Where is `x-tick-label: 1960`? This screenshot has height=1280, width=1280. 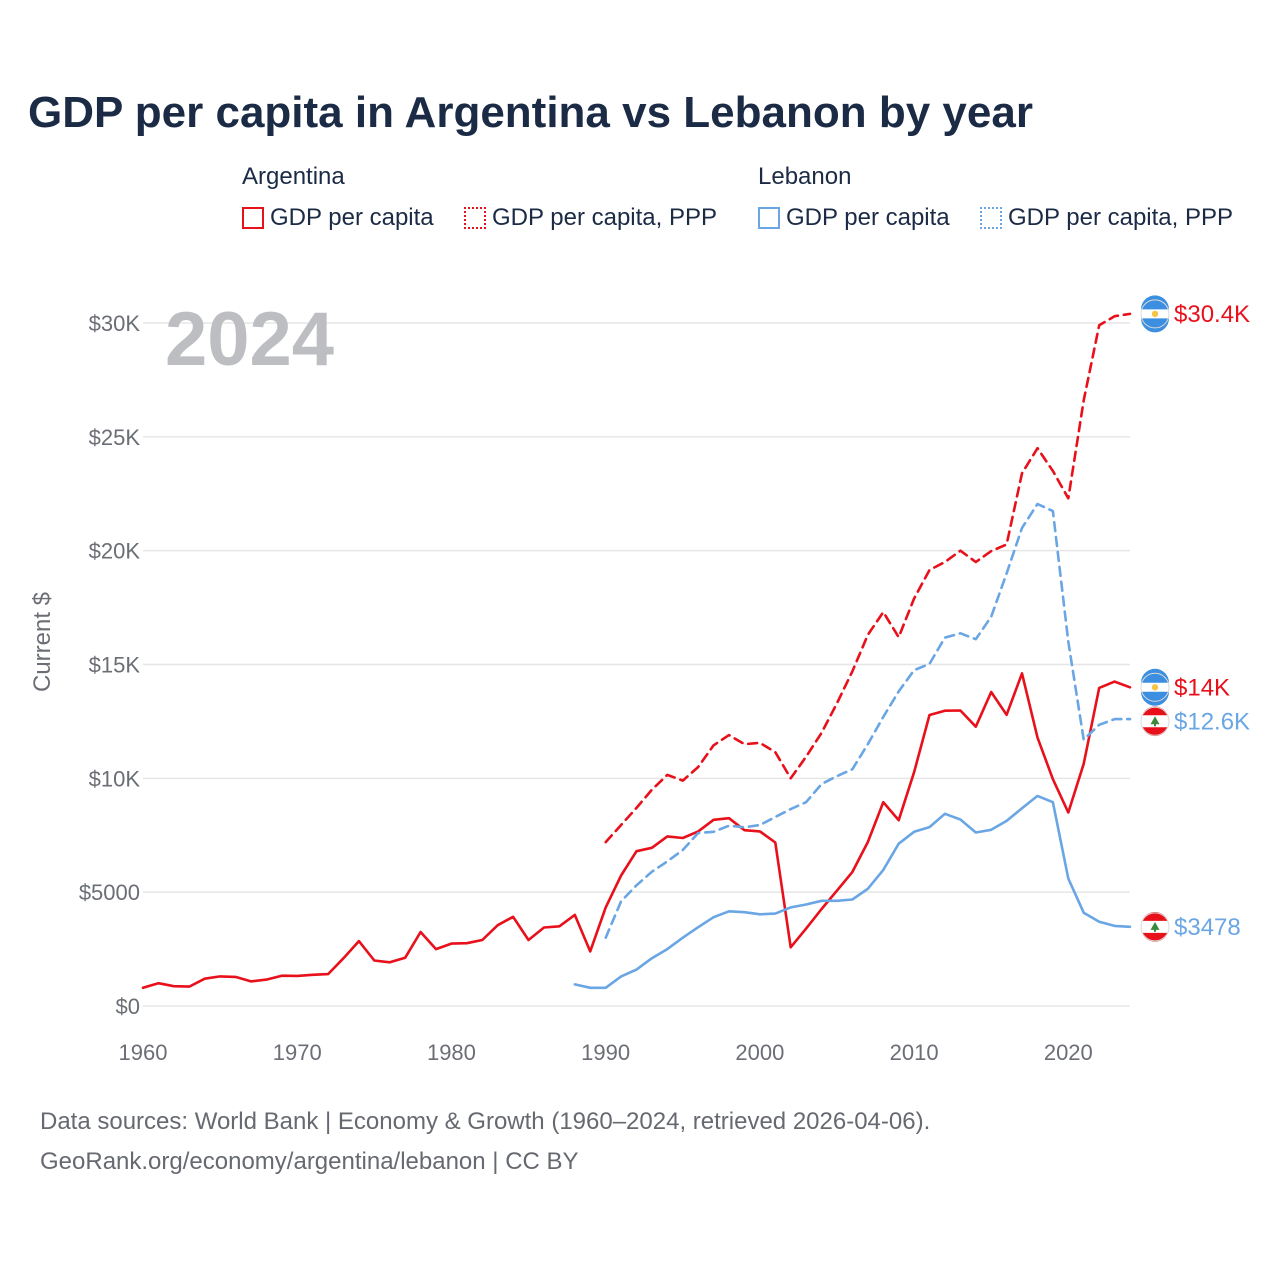
x-tick-label: 1960 is located at coordinates (143, 1052).